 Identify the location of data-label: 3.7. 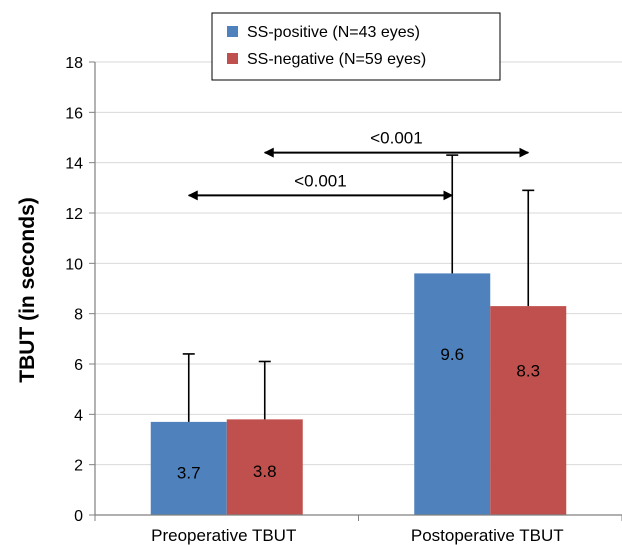
(189, 472).